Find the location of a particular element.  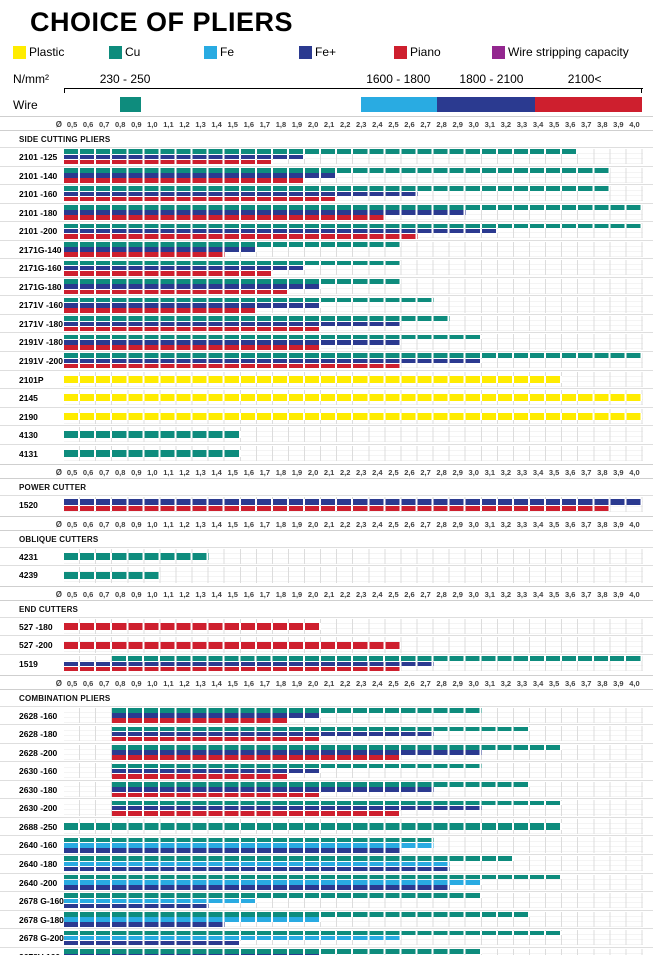

table-row: 2678 G-200 is located at coordinates (326, 937).